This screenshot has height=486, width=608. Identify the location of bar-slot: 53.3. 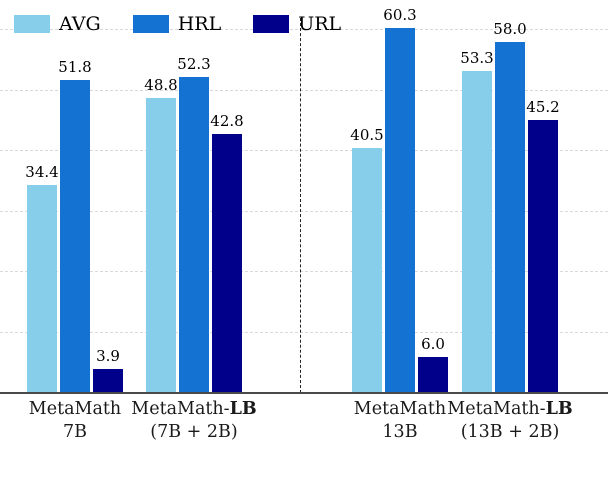
(477, 205).